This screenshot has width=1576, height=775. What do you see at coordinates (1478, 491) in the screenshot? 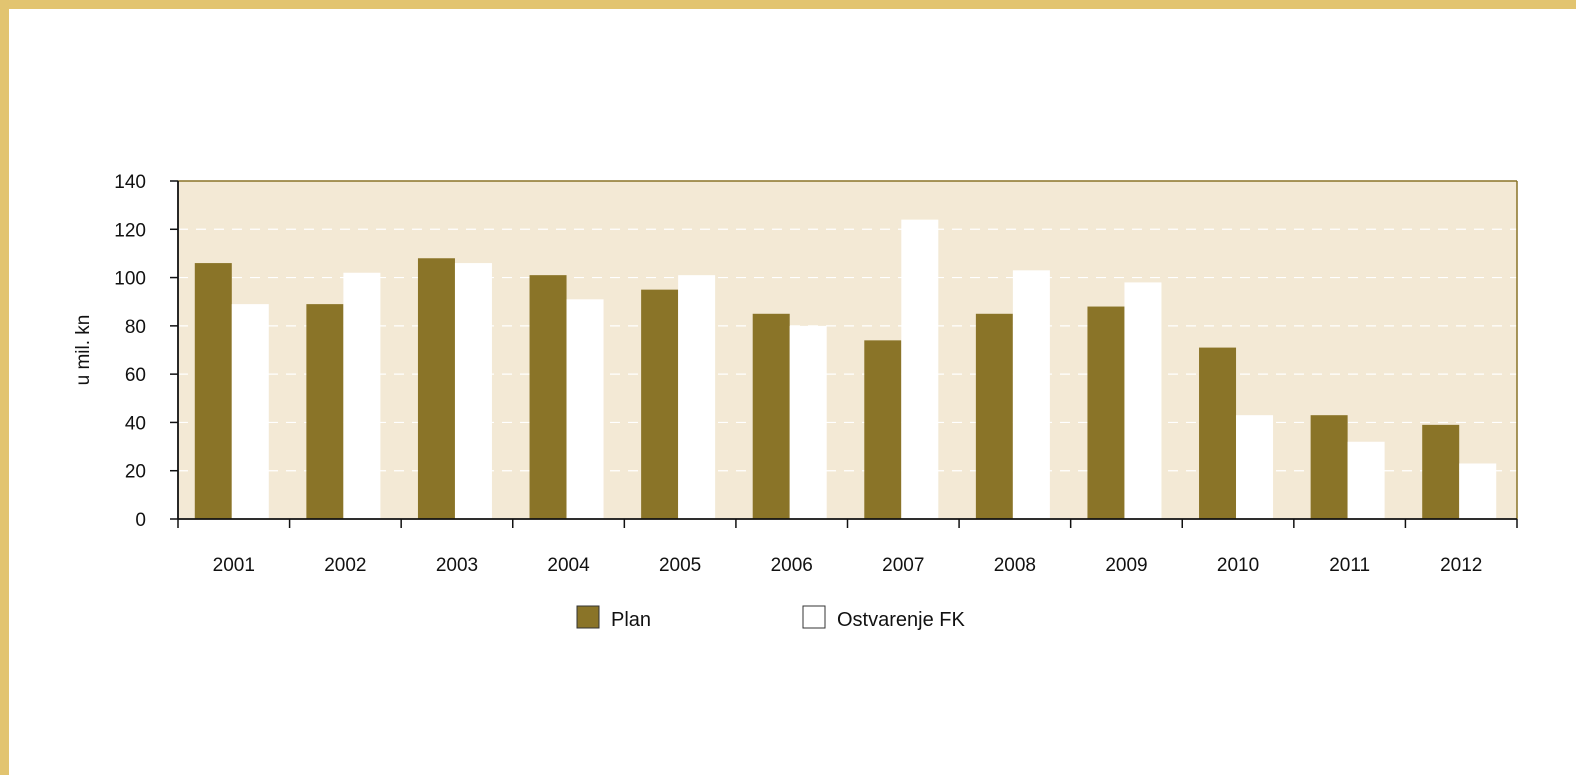
I see `bar-ostvarenje-2012` at bounding box center [1478, 491].